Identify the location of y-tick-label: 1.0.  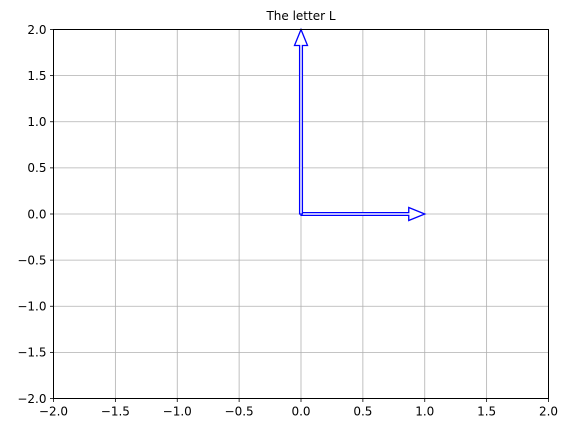
(36, 122).